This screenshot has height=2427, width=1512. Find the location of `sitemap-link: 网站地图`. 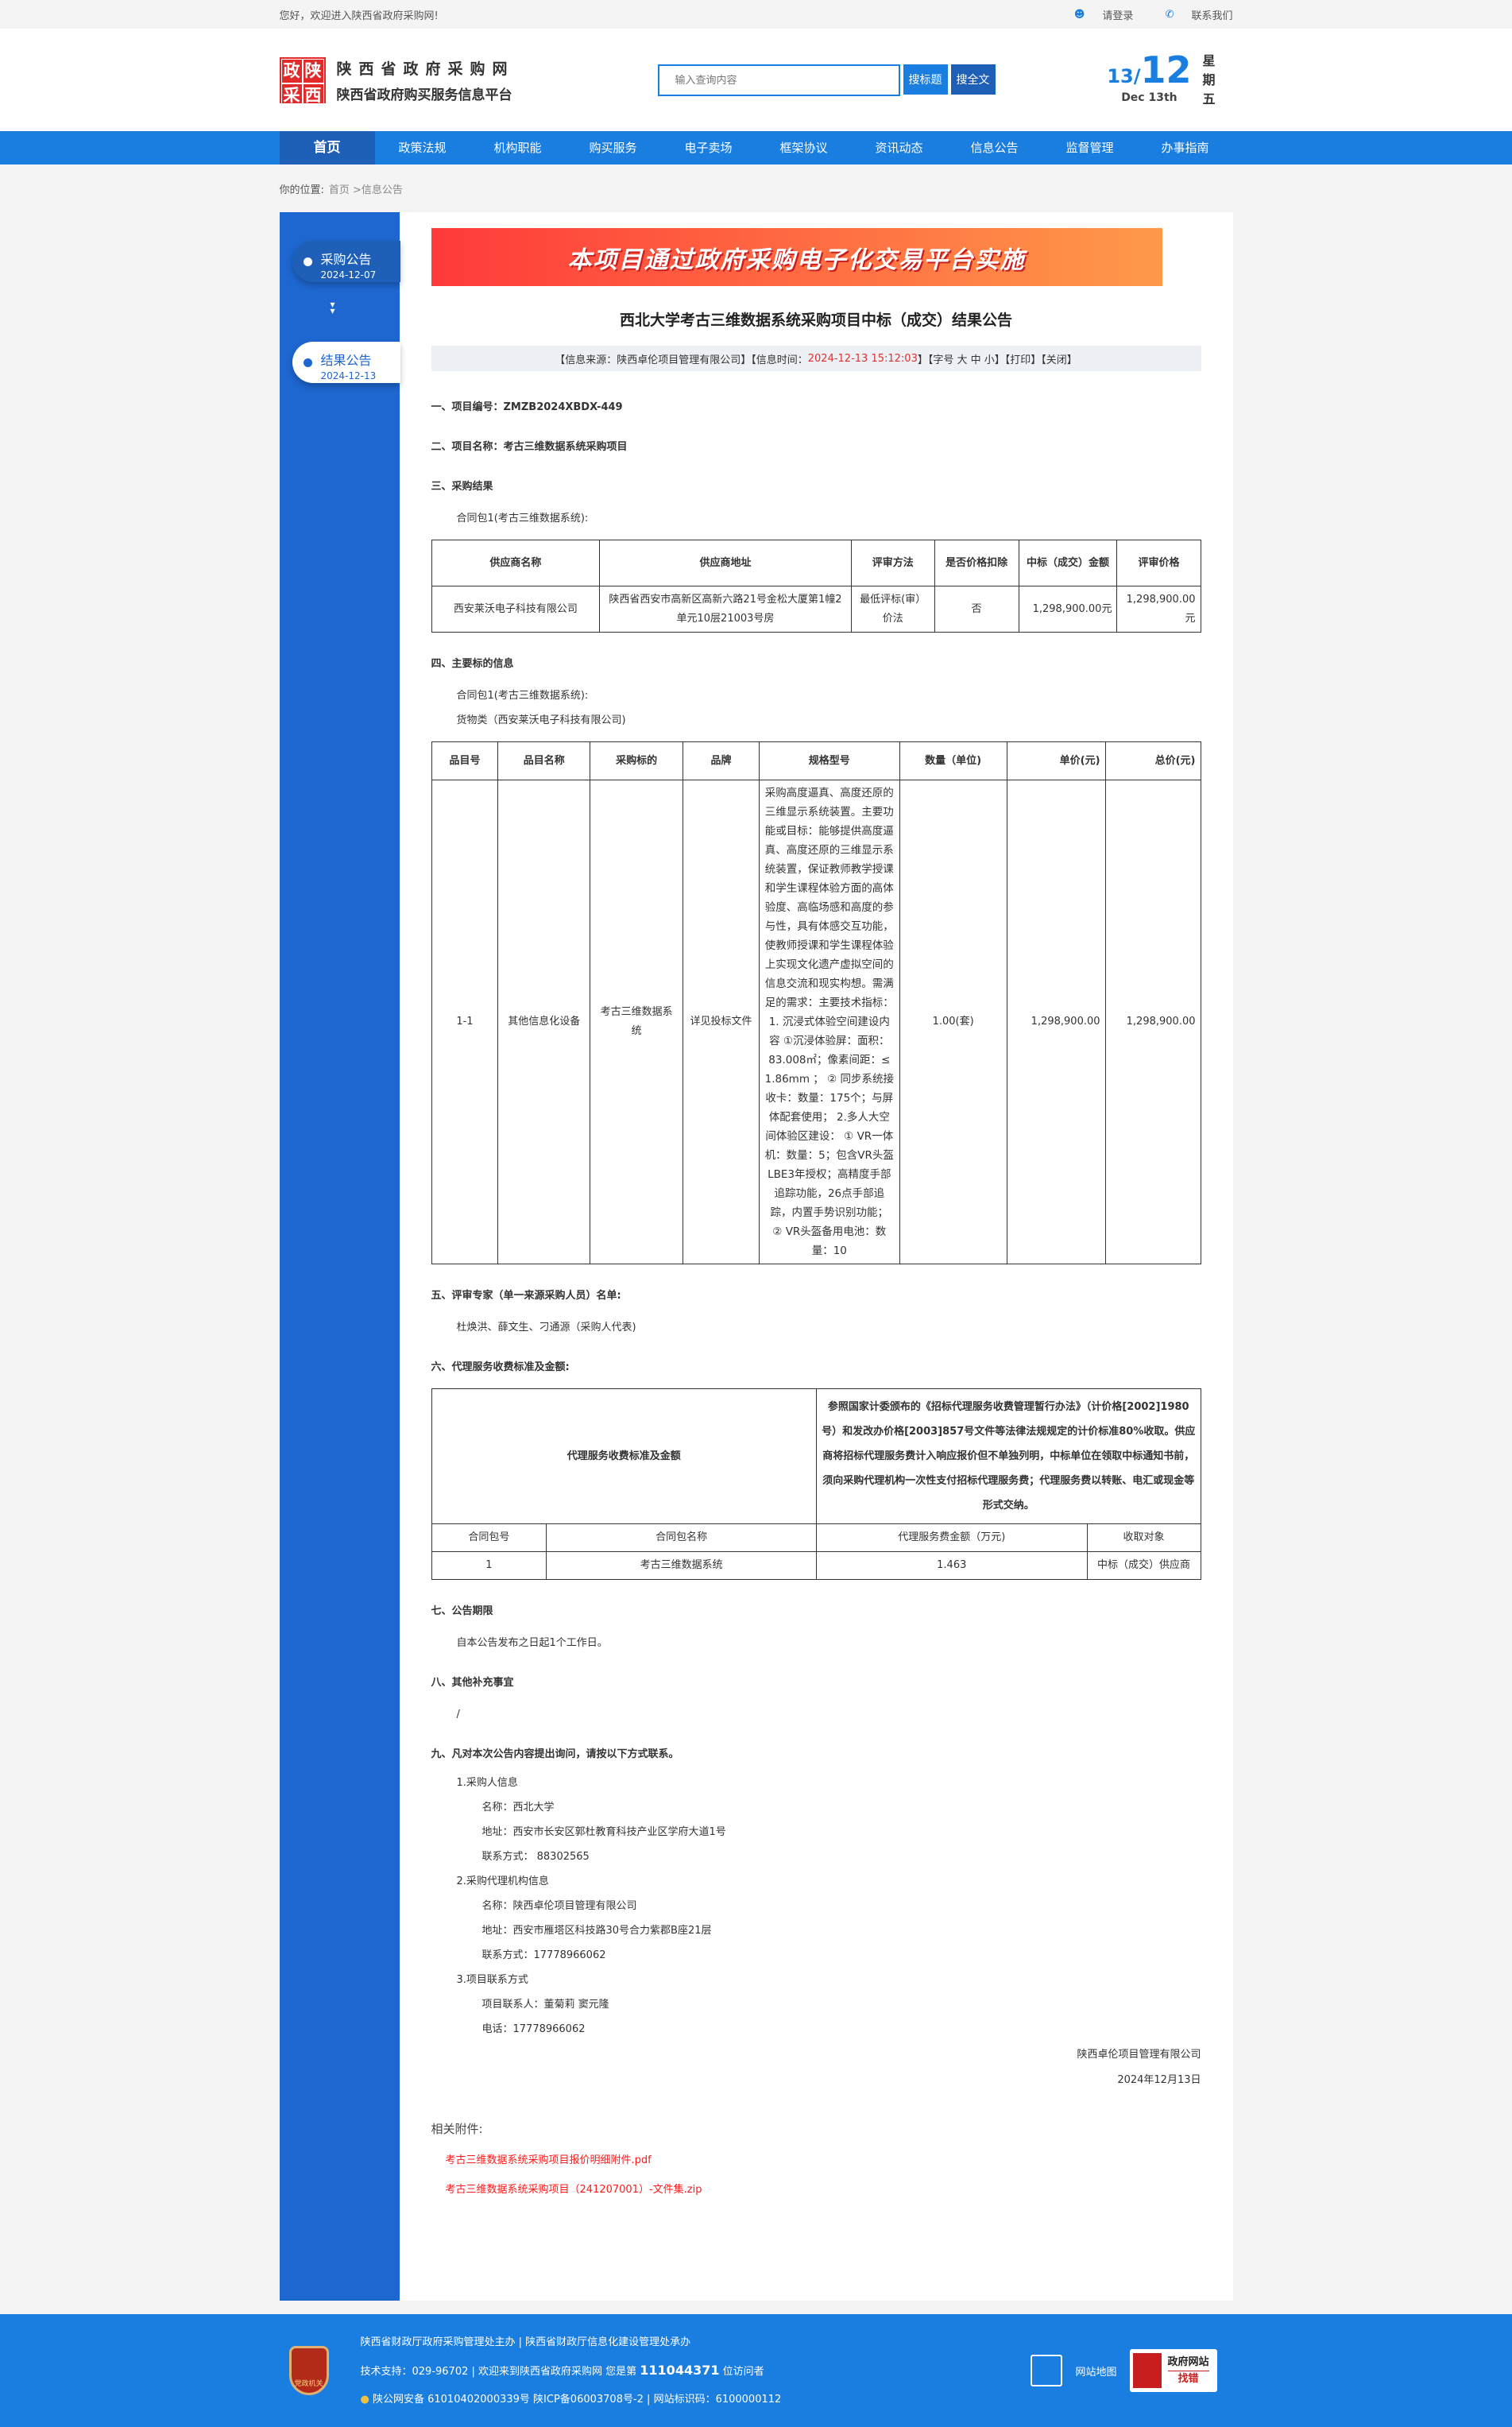

sitemap-link: 网站地图 is located at coordinates (1096, 2372).